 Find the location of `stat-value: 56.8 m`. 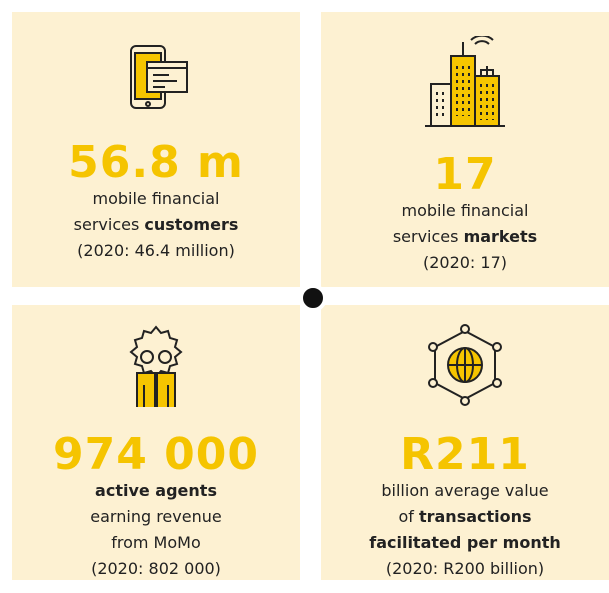

stat-value: 56.8 m is located at coordinates (156, 162).